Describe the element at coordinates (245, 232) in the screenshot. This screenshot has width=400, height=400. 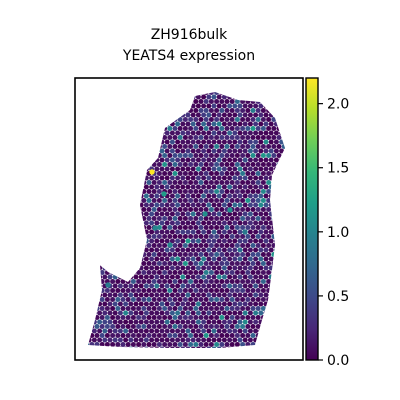
I see `highlight-spot` at that location.